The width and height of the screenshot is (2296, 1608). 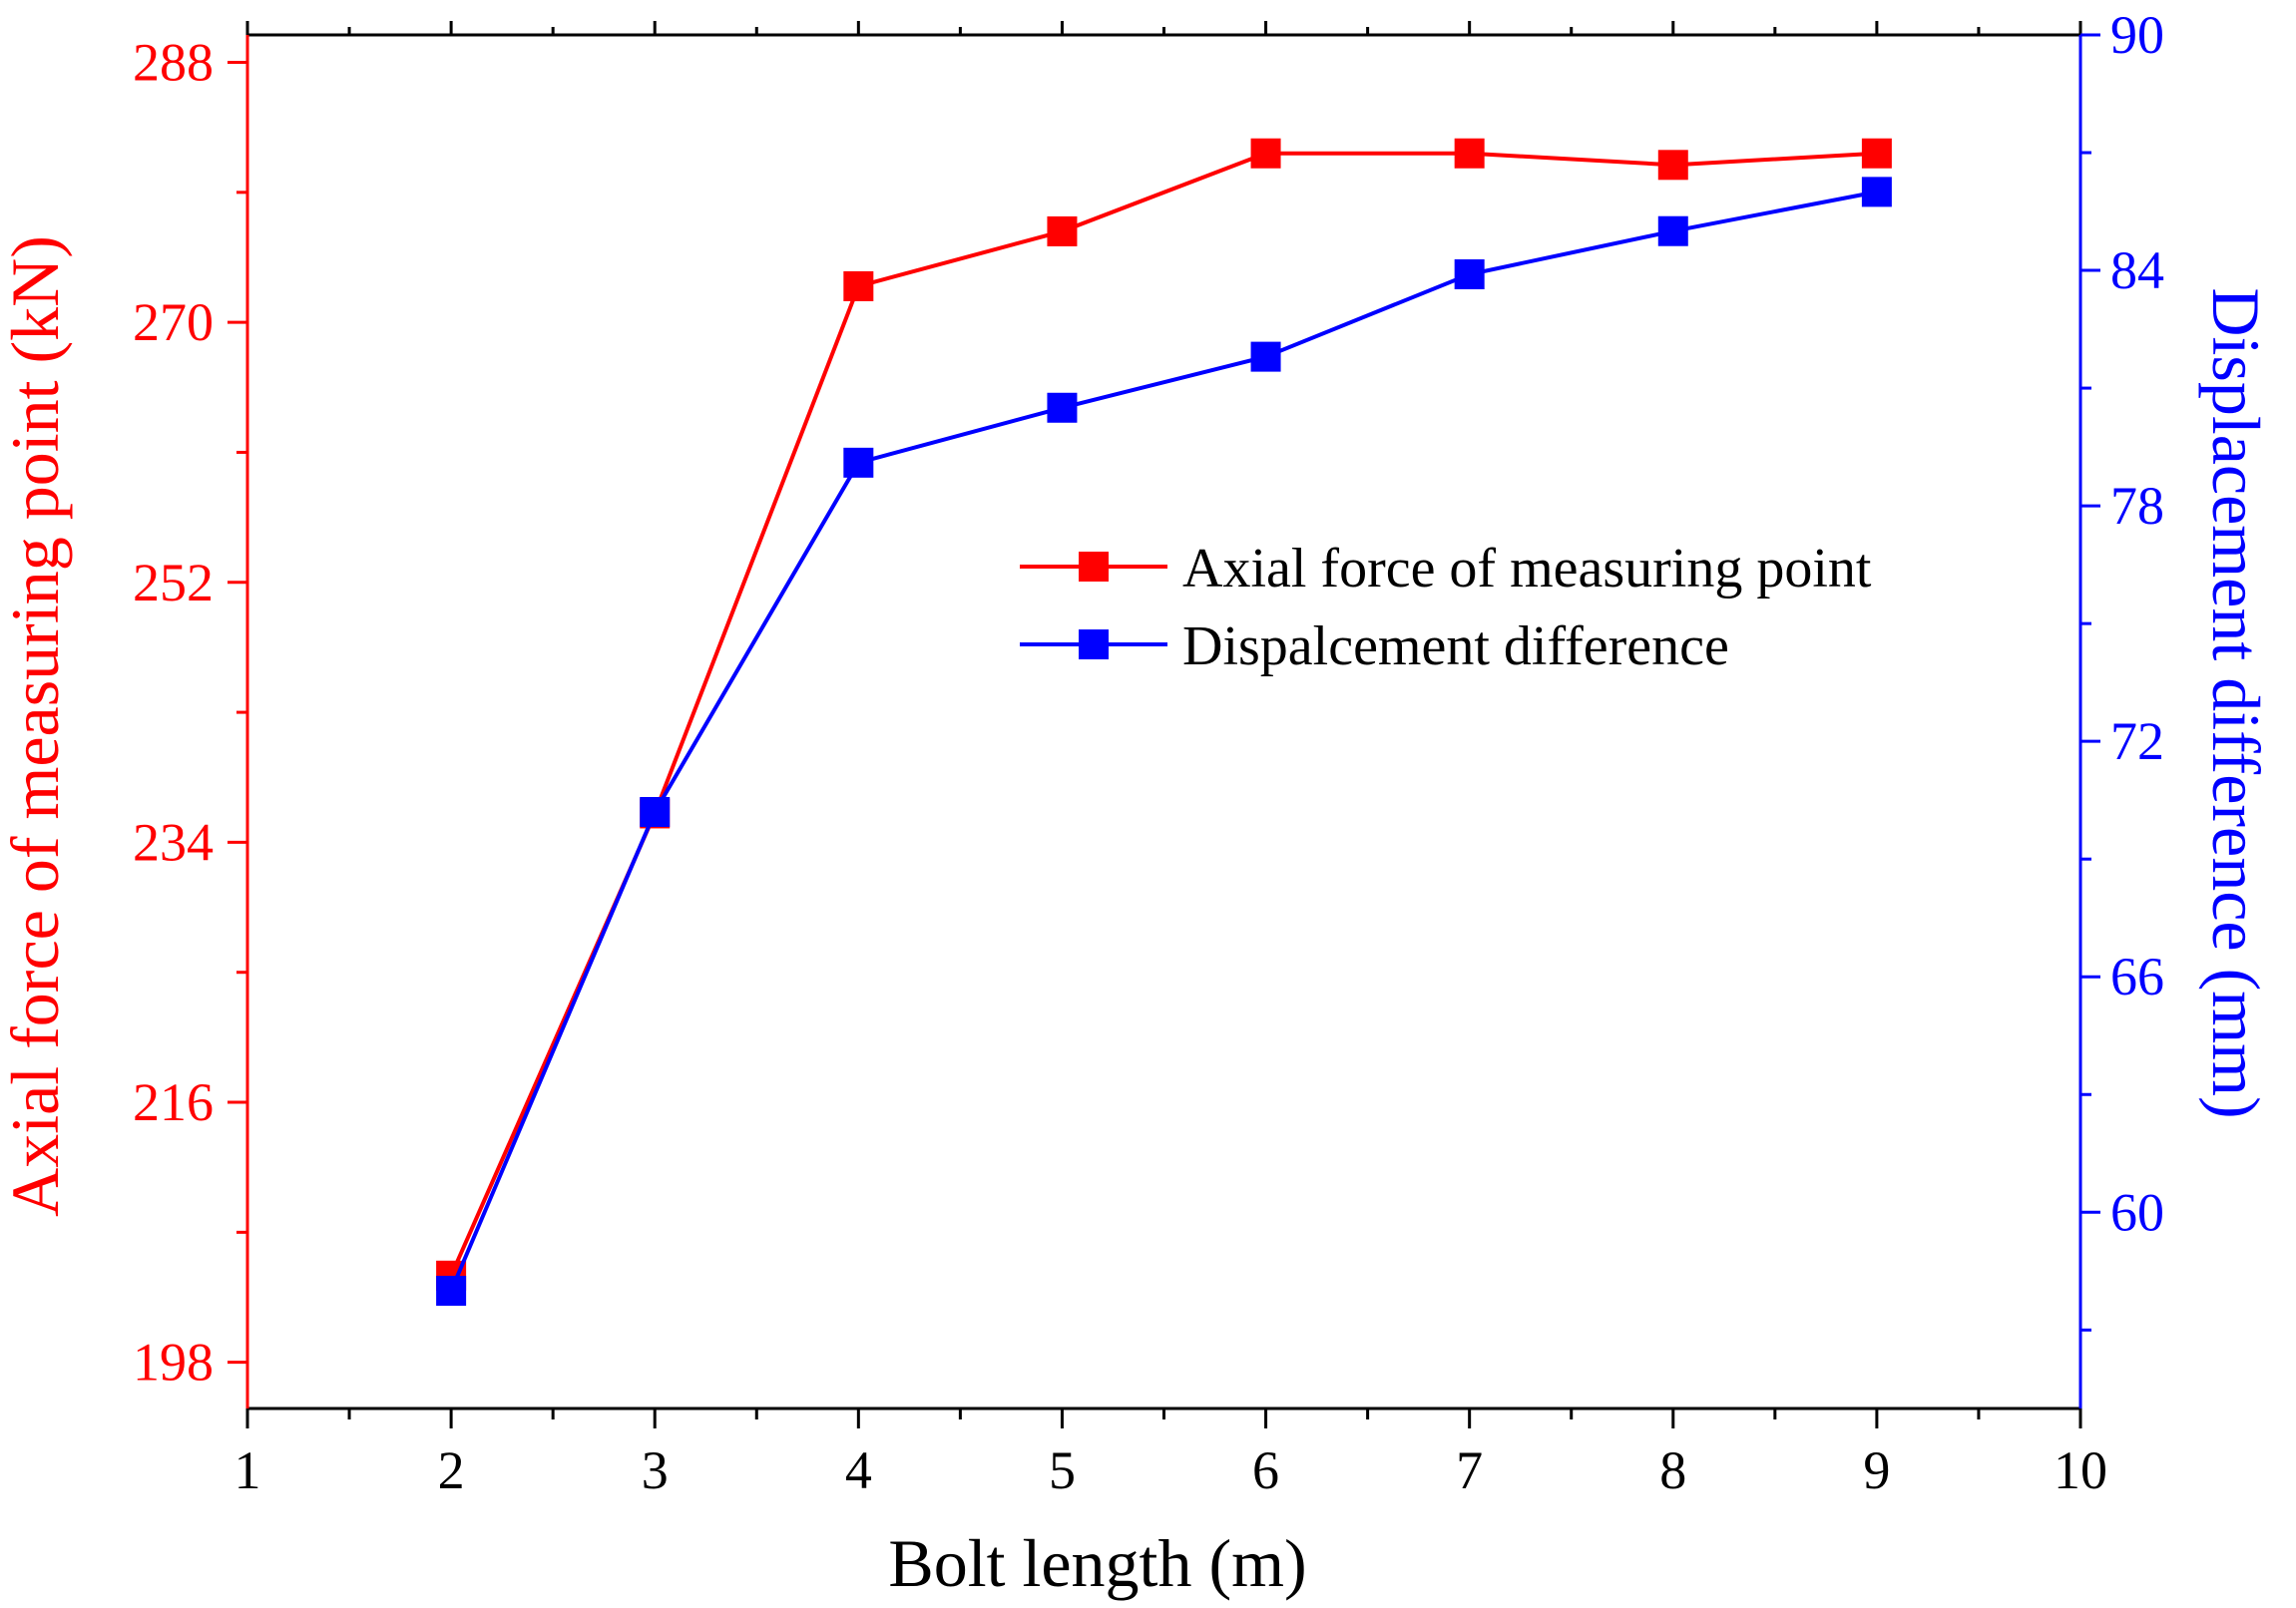 What do you see at coordinates (247, 1470) in the screenshot?
I see `x-tick-label: 1` at bounding box center [247, 1470].